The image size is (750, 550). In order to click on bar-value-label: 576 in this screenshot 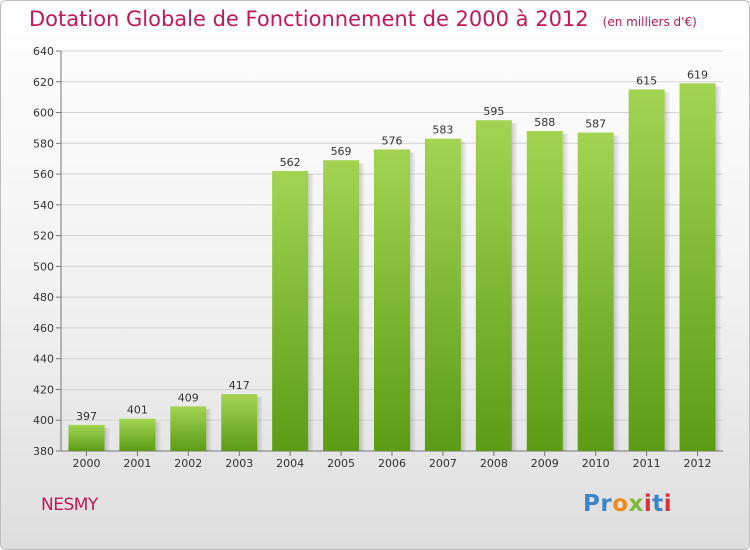, I will do `click(392, 140)`.